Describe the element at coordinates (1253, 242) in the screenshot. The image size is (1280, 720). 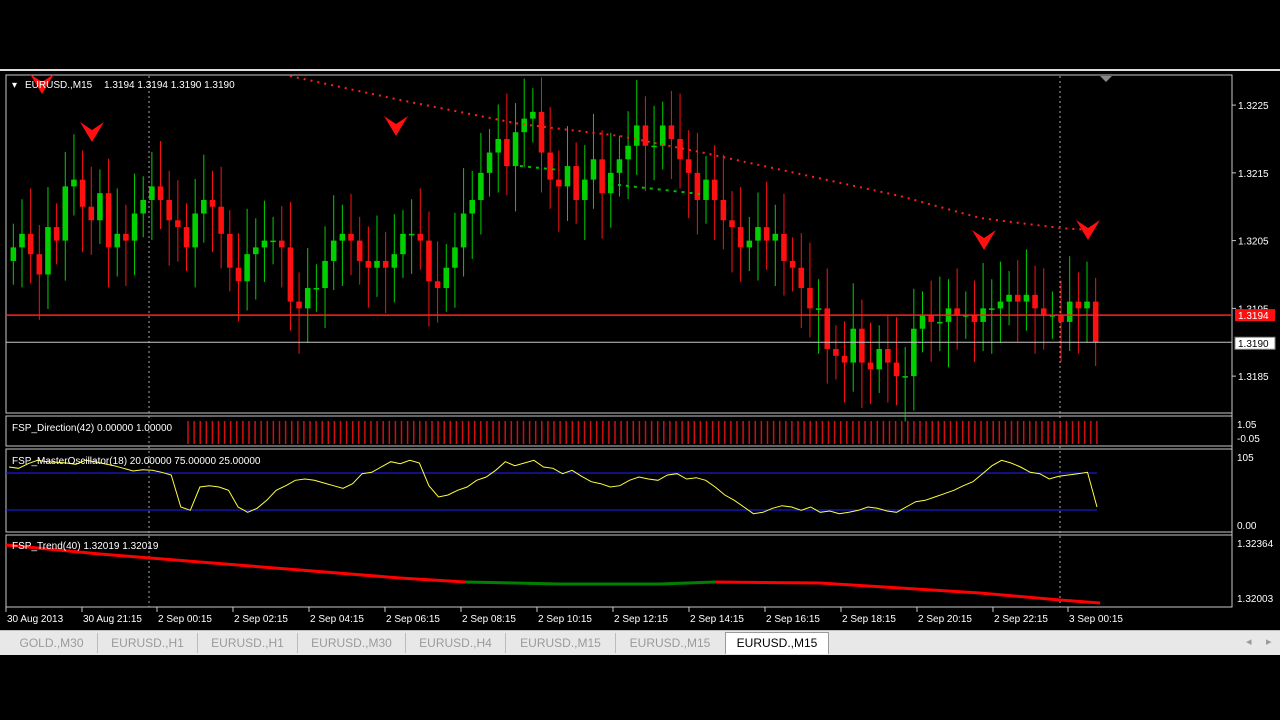
I see `price-tick-label: 1.3205` at that location.